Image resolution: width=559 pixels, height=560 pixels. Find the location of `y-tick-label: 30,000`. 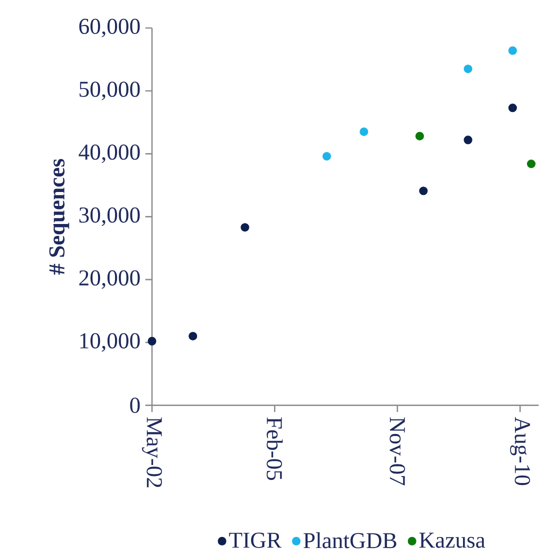

y-tick-label: 30,000 is located at coordinates (110, 216).